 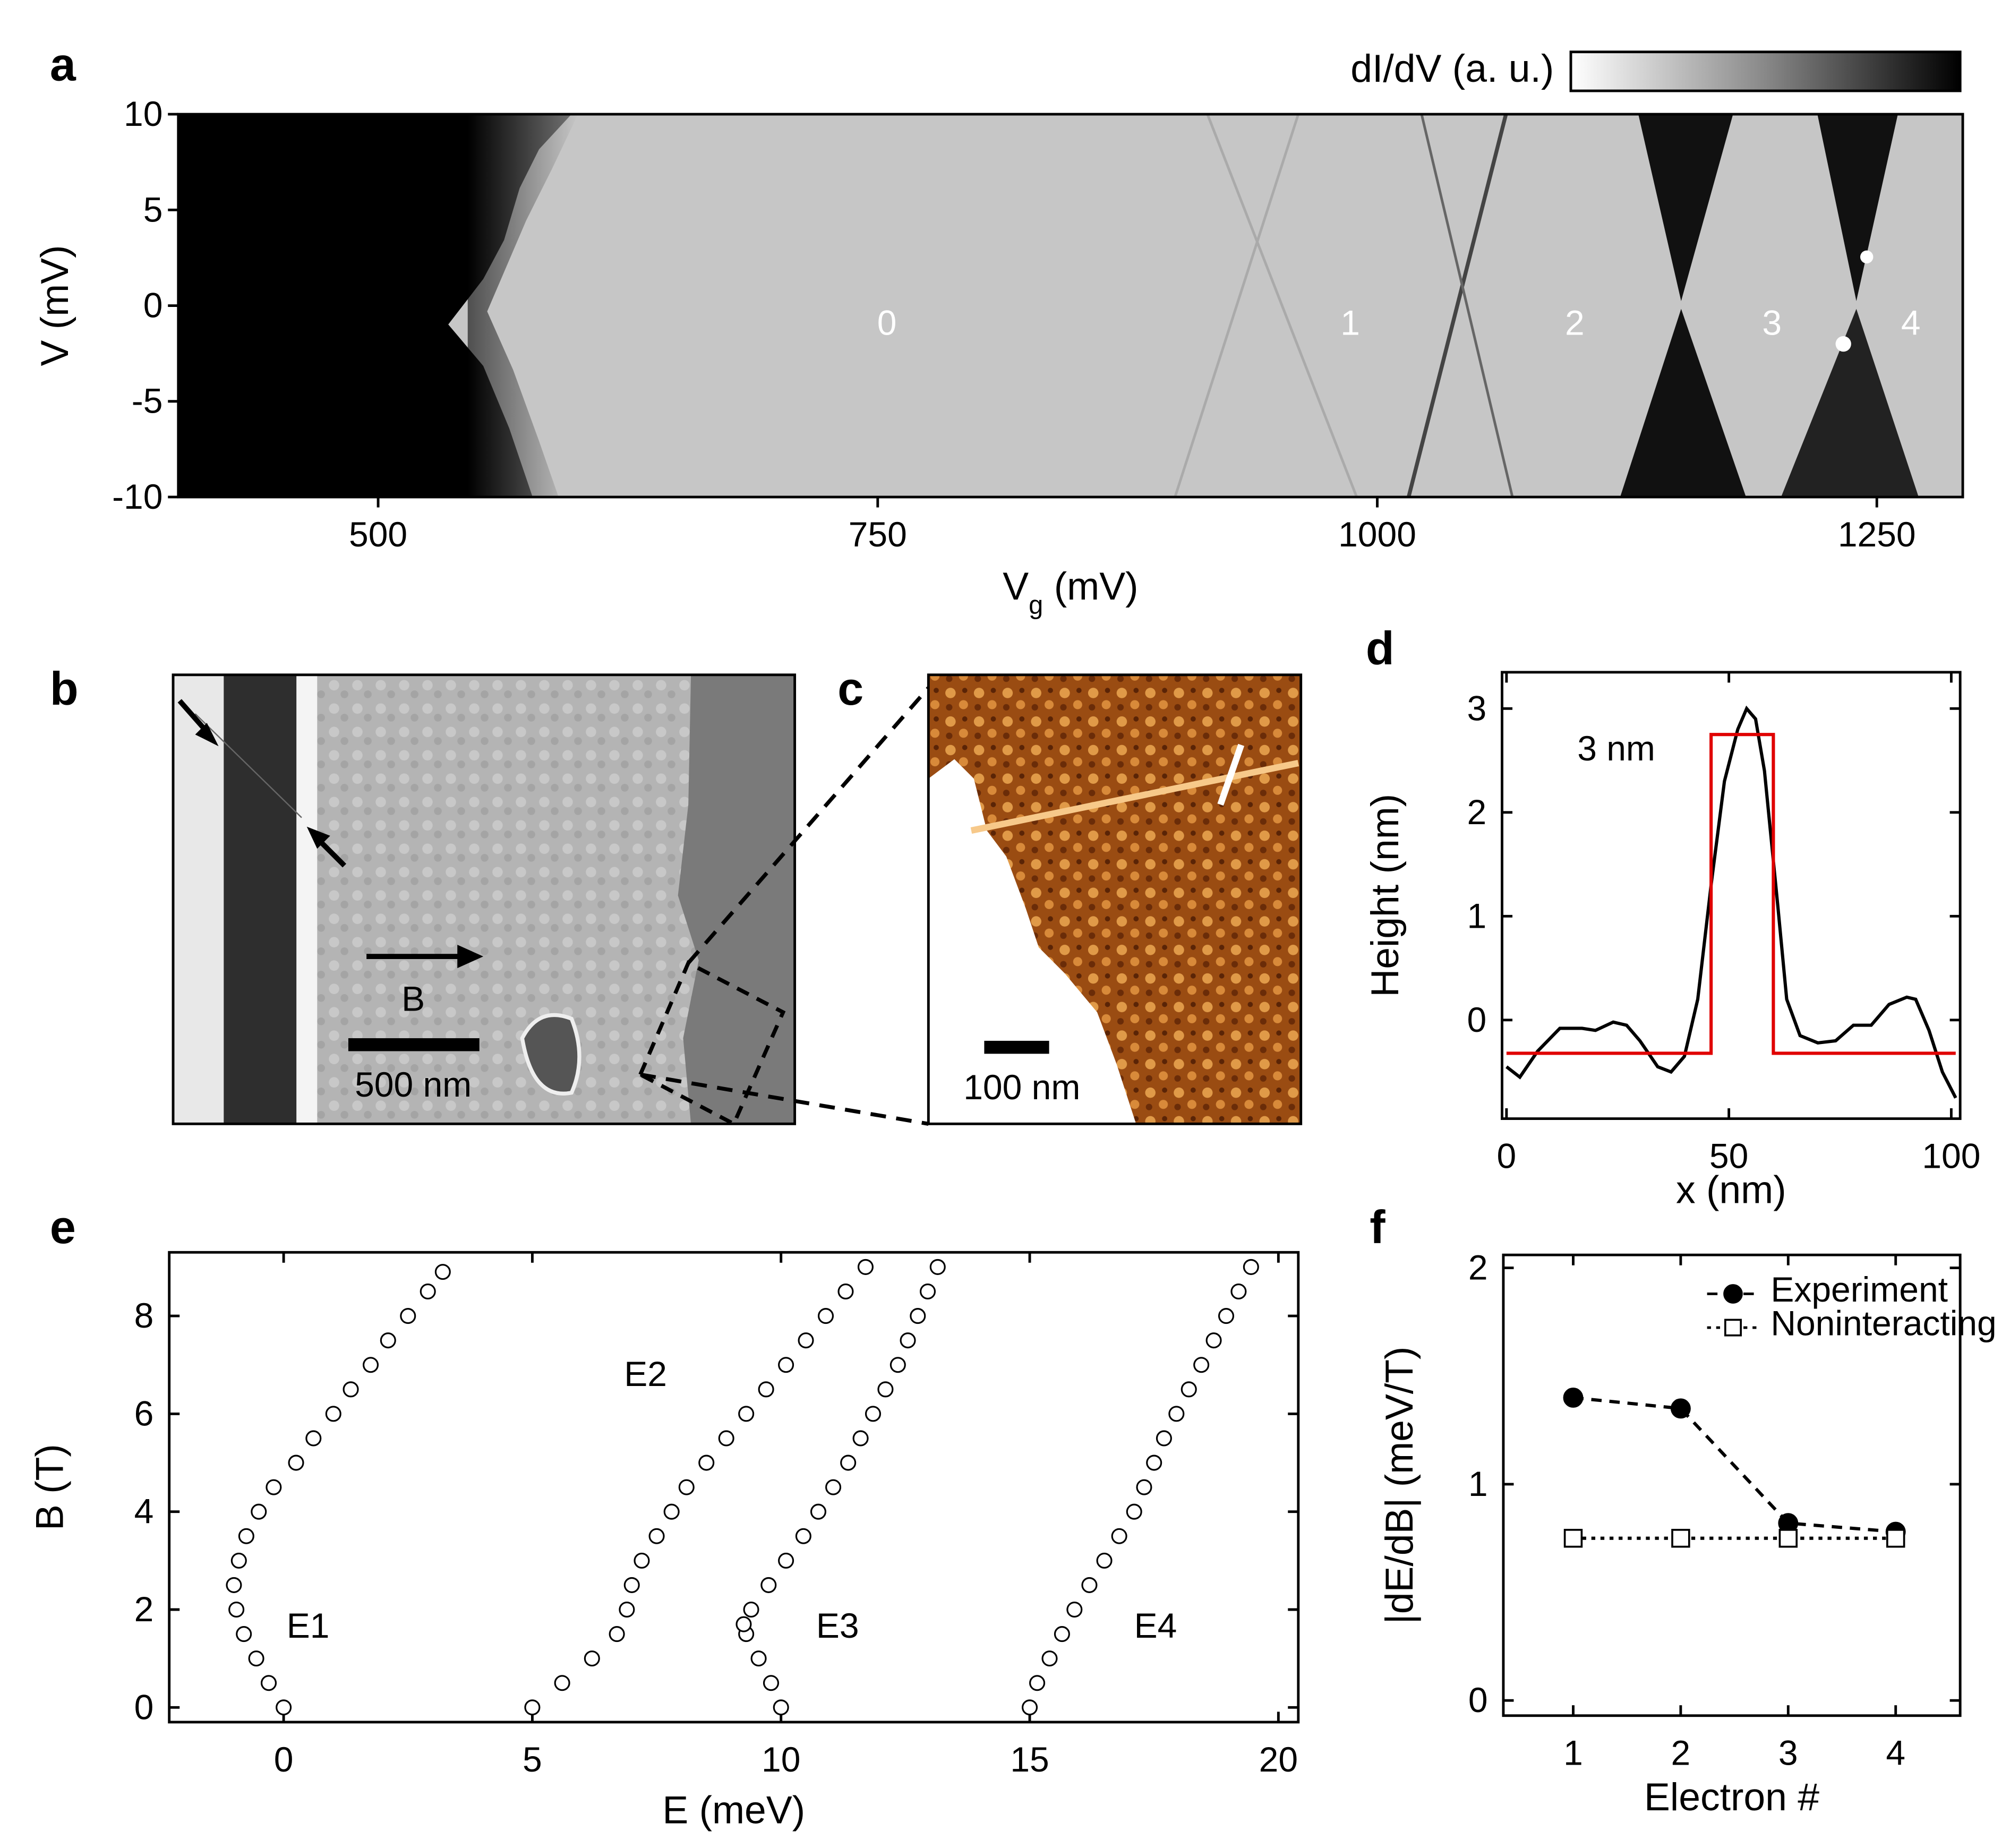 I want to click on x-axis-label-part: g, so click(x=1036, y=605).